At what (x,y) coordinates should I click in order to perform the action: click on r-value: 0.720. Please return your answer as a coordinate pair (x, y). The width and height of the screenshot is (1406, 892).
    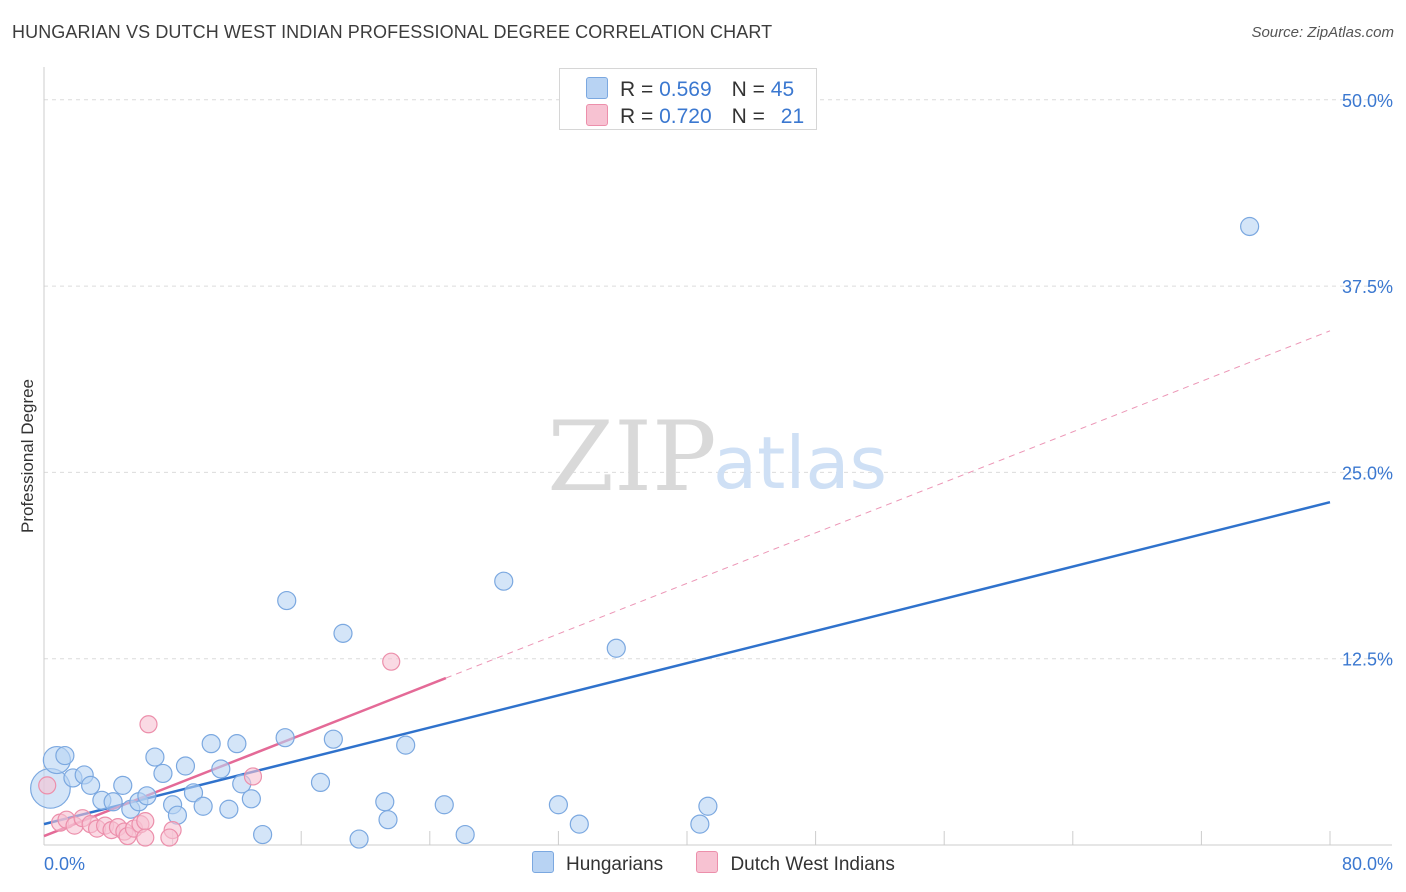
    Looking at the image, I should click on (685, 116).